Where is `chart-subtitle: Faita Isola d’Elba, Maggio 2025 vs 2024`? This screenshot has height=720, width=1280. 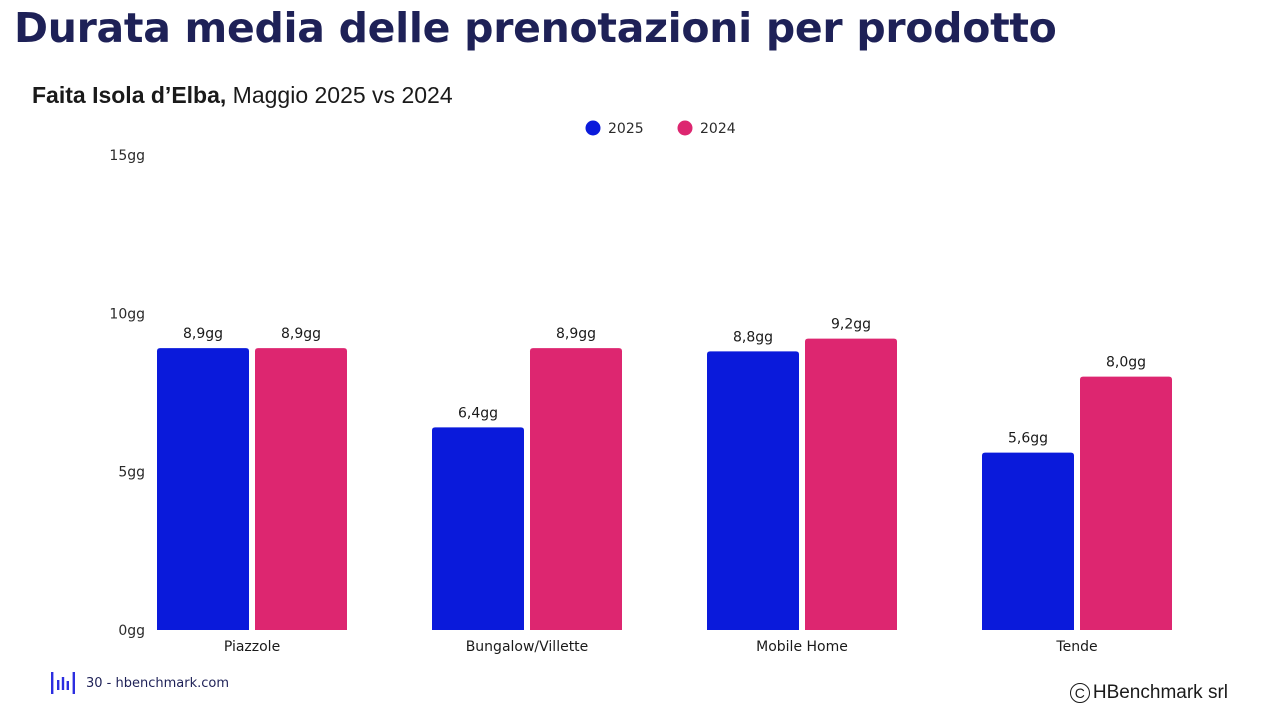 chart-subtitle: Faita Isola d’Elba, Maggio 2025 vs 2024 is located at coordinates (242, 95).